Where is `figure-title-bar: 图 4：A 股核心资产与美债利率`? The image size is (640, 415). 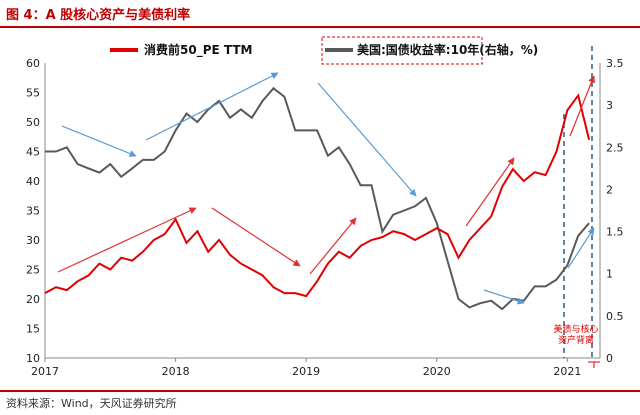
figure-title-bar: 图 4：A 股核心资产与美债利率 is located at coordinates (320, 14).